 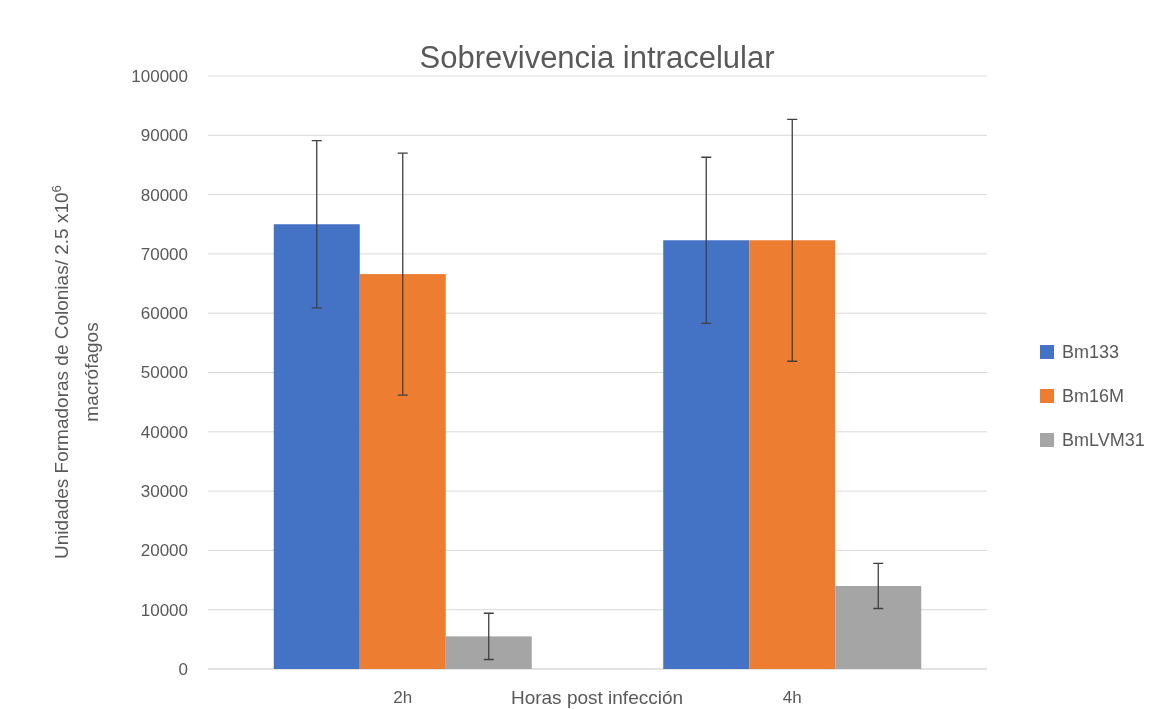 What do you see at coordinates (164, 551) in the screenshot?
I see `y-tick-label: 20000` at bounding box center [164, 551].